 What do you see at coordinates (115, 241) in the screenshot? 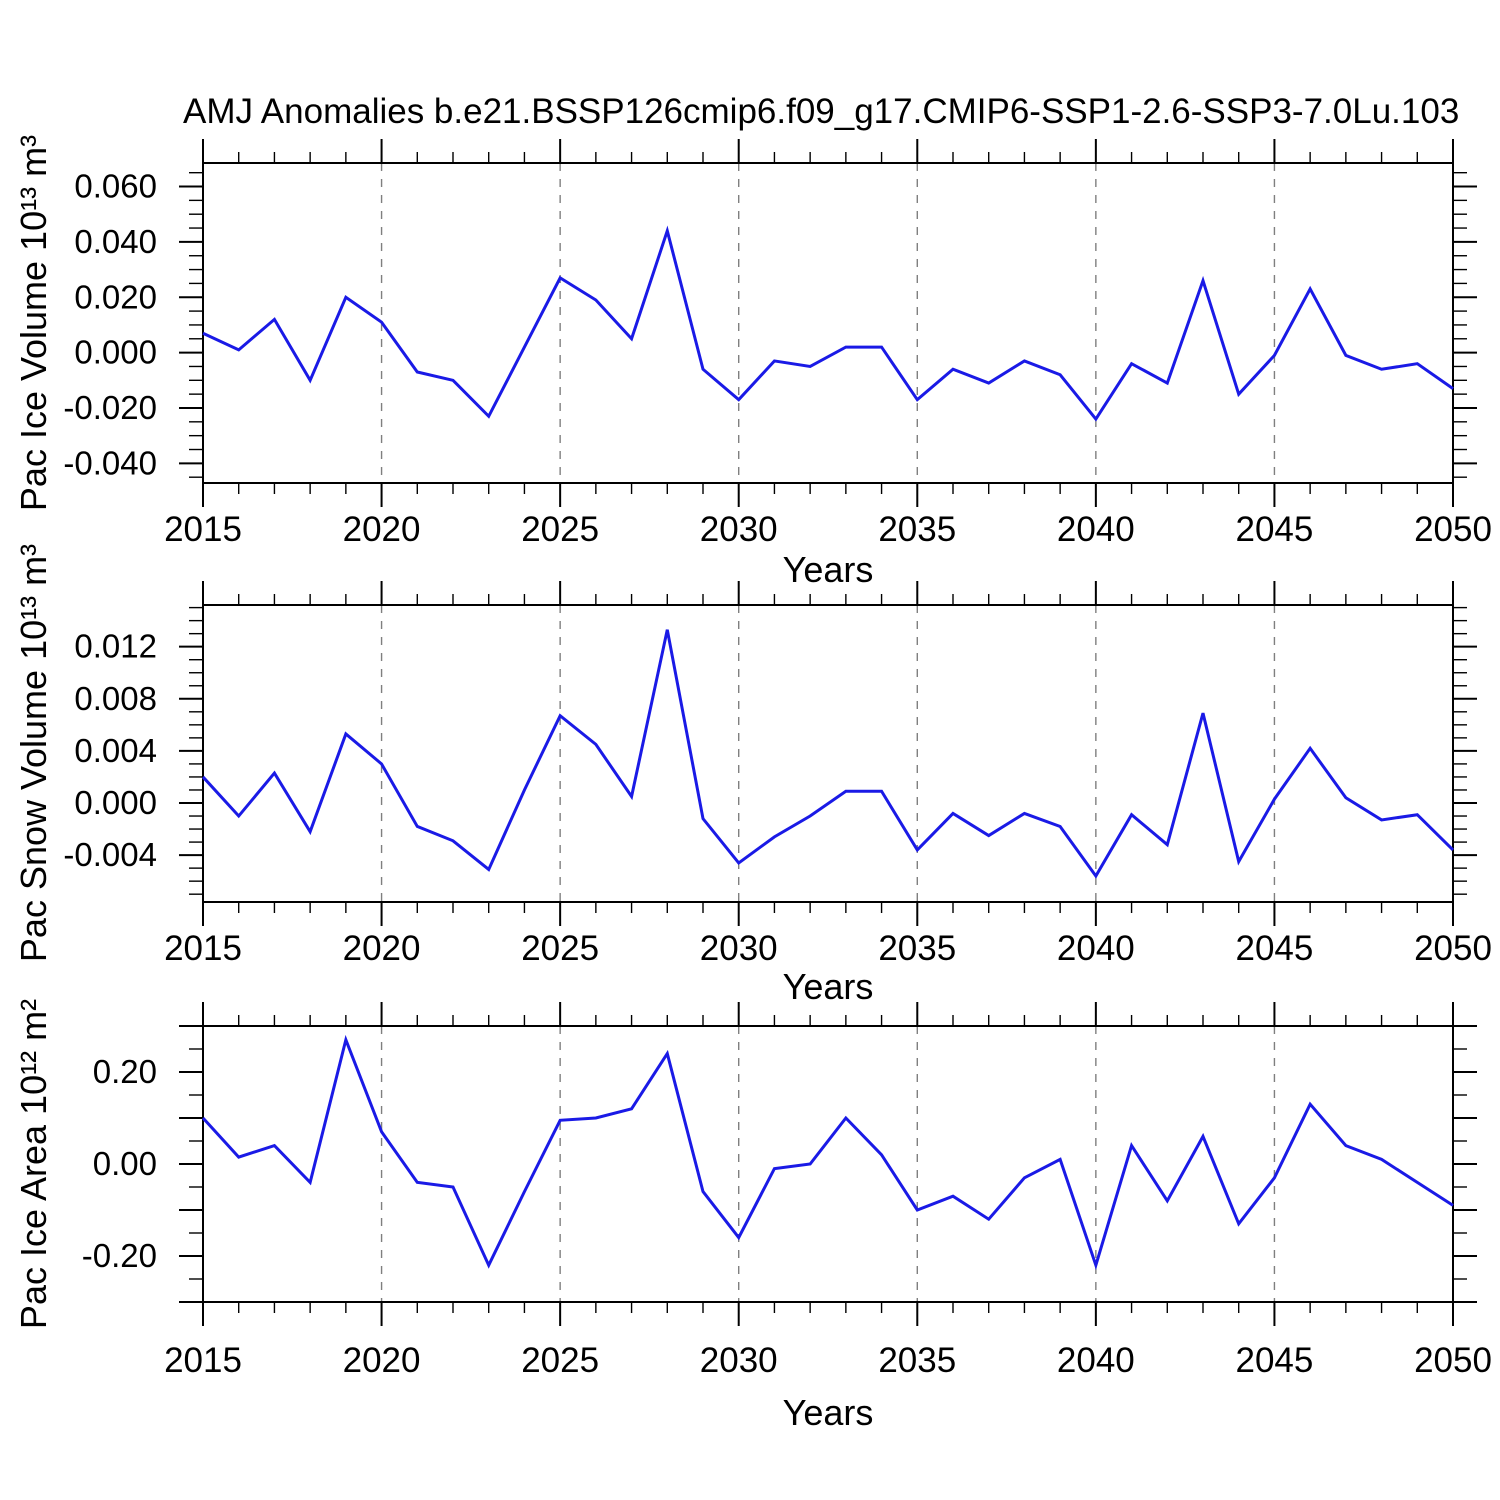
I see `y-tick-label: 0.040` at bounding box center [115, 241].